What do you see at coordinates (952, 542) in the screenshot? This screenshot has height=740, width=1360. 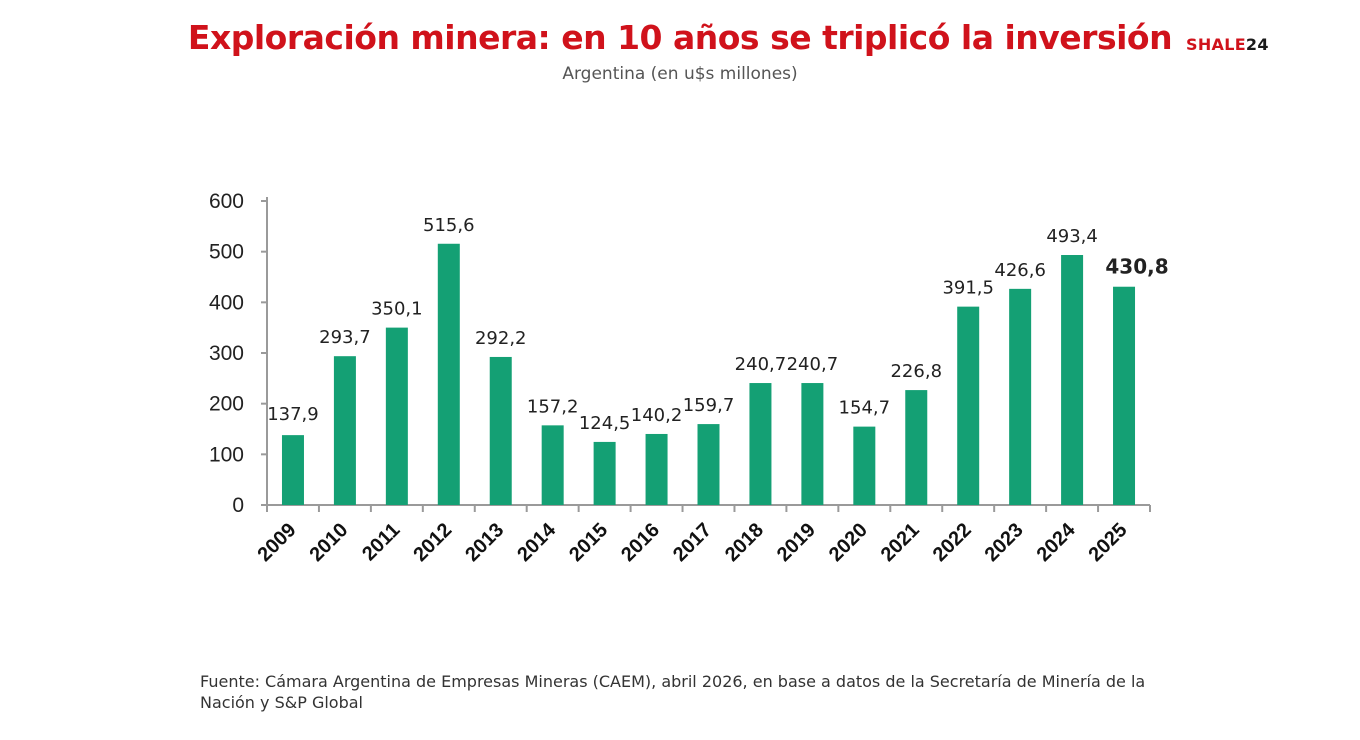 I see `x-tick-label: 2022` at bounding box center [952, 542].